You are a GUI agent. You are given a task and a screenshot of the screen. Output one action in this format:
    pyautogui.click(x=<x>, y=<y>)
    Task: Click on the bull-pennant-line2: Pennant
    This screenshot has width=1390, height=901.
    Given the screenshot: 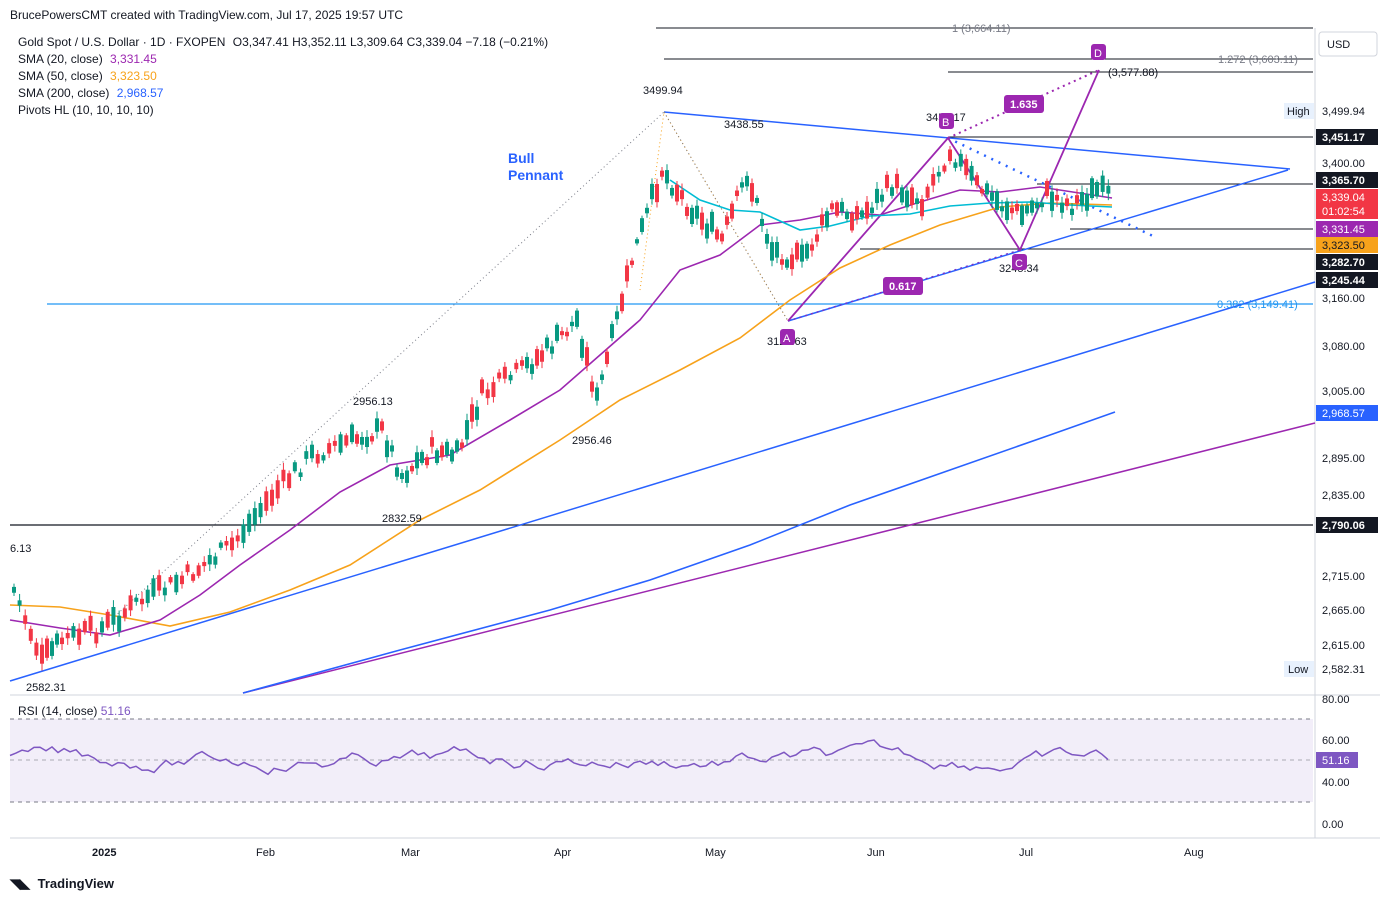 What is the action you would take?
    pyautogui.click(x=536, y=175)
    